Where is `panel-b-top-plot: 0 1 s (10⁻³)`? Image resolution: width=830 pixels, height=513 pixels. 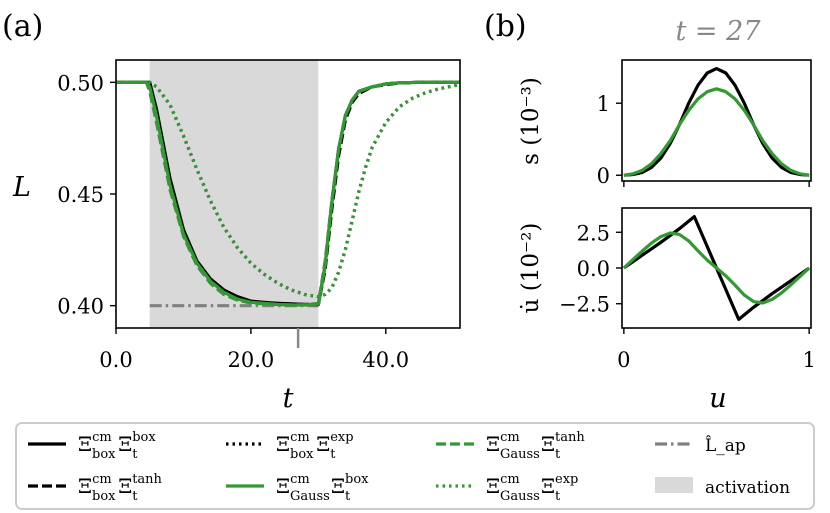 panel-b-top-plot: 0 1 s (10⁻³) is located at coordinates (665, 123).